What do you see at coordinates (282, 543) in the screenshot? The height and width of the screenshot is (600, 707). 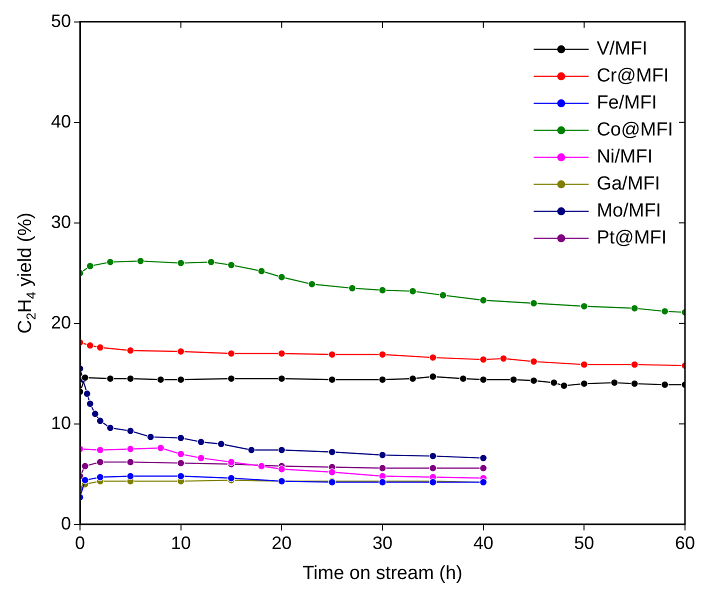 I see `x-tick-label: 20` at bounding box center [282, 543].